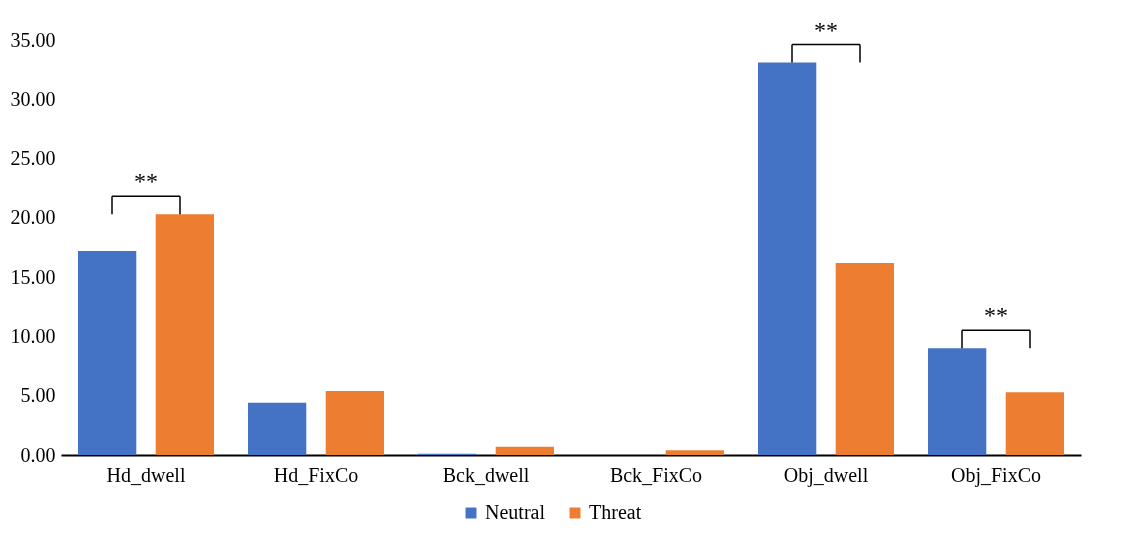 The width and height of the screenshot is (1129, 545). What do you see at coordinates (33, 217) in the screenshot?
I see `y-tick-label: 20.00` at bounding box center [33, 217].